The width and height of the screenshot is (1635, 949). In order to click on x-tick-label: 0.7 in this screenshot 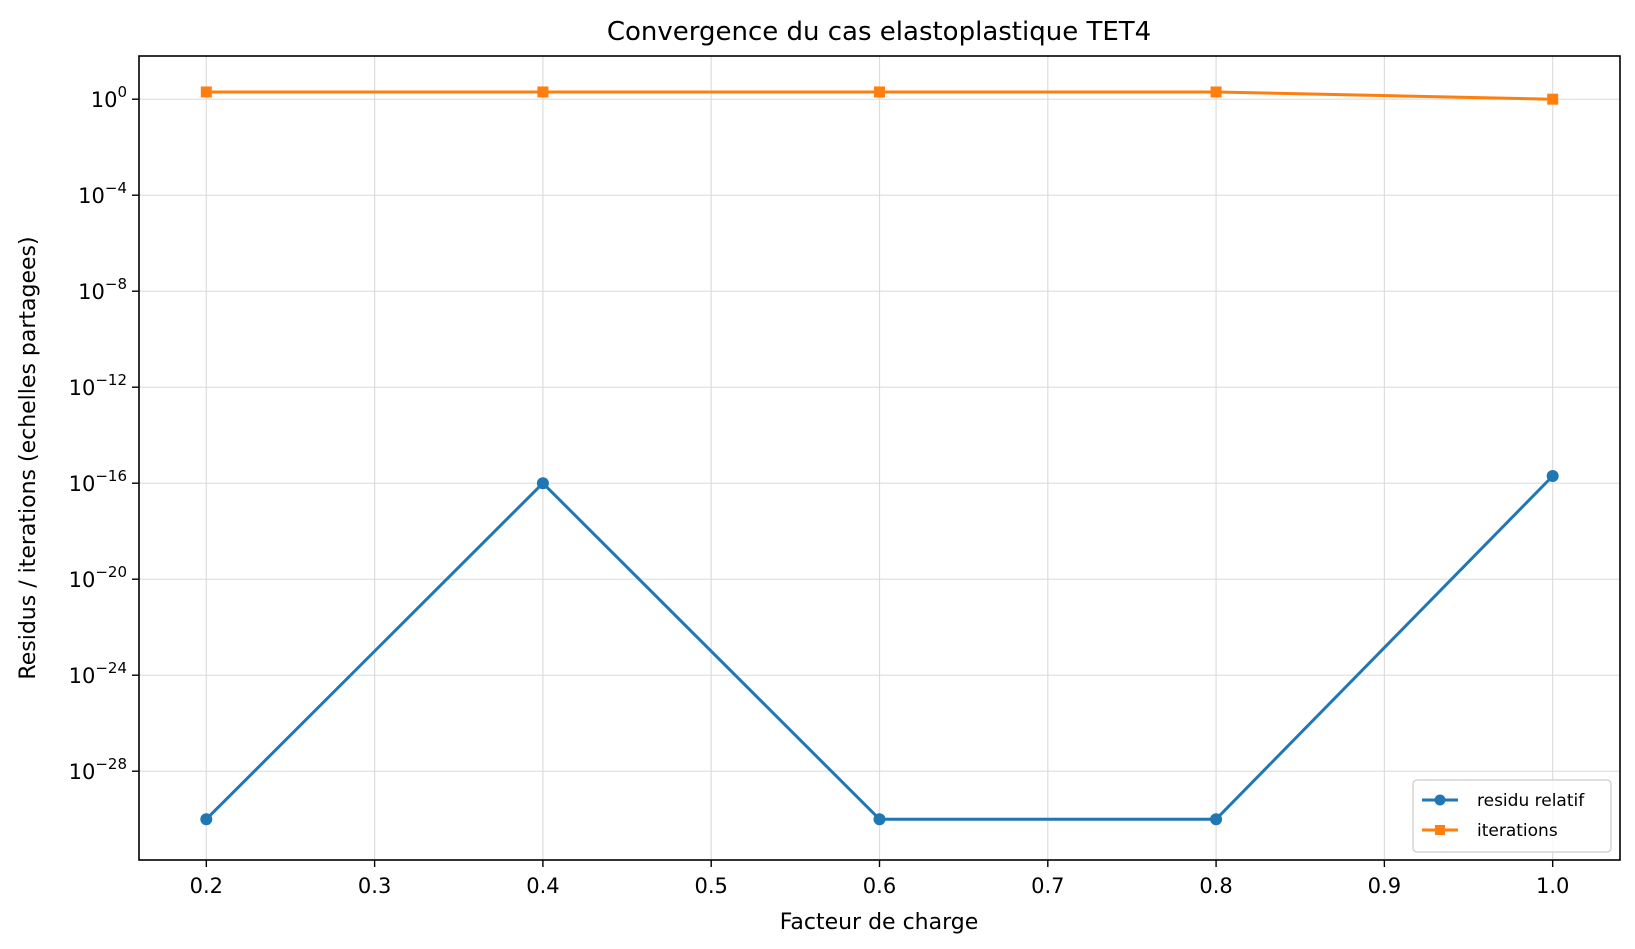, I will do `click(1047, 886)`.